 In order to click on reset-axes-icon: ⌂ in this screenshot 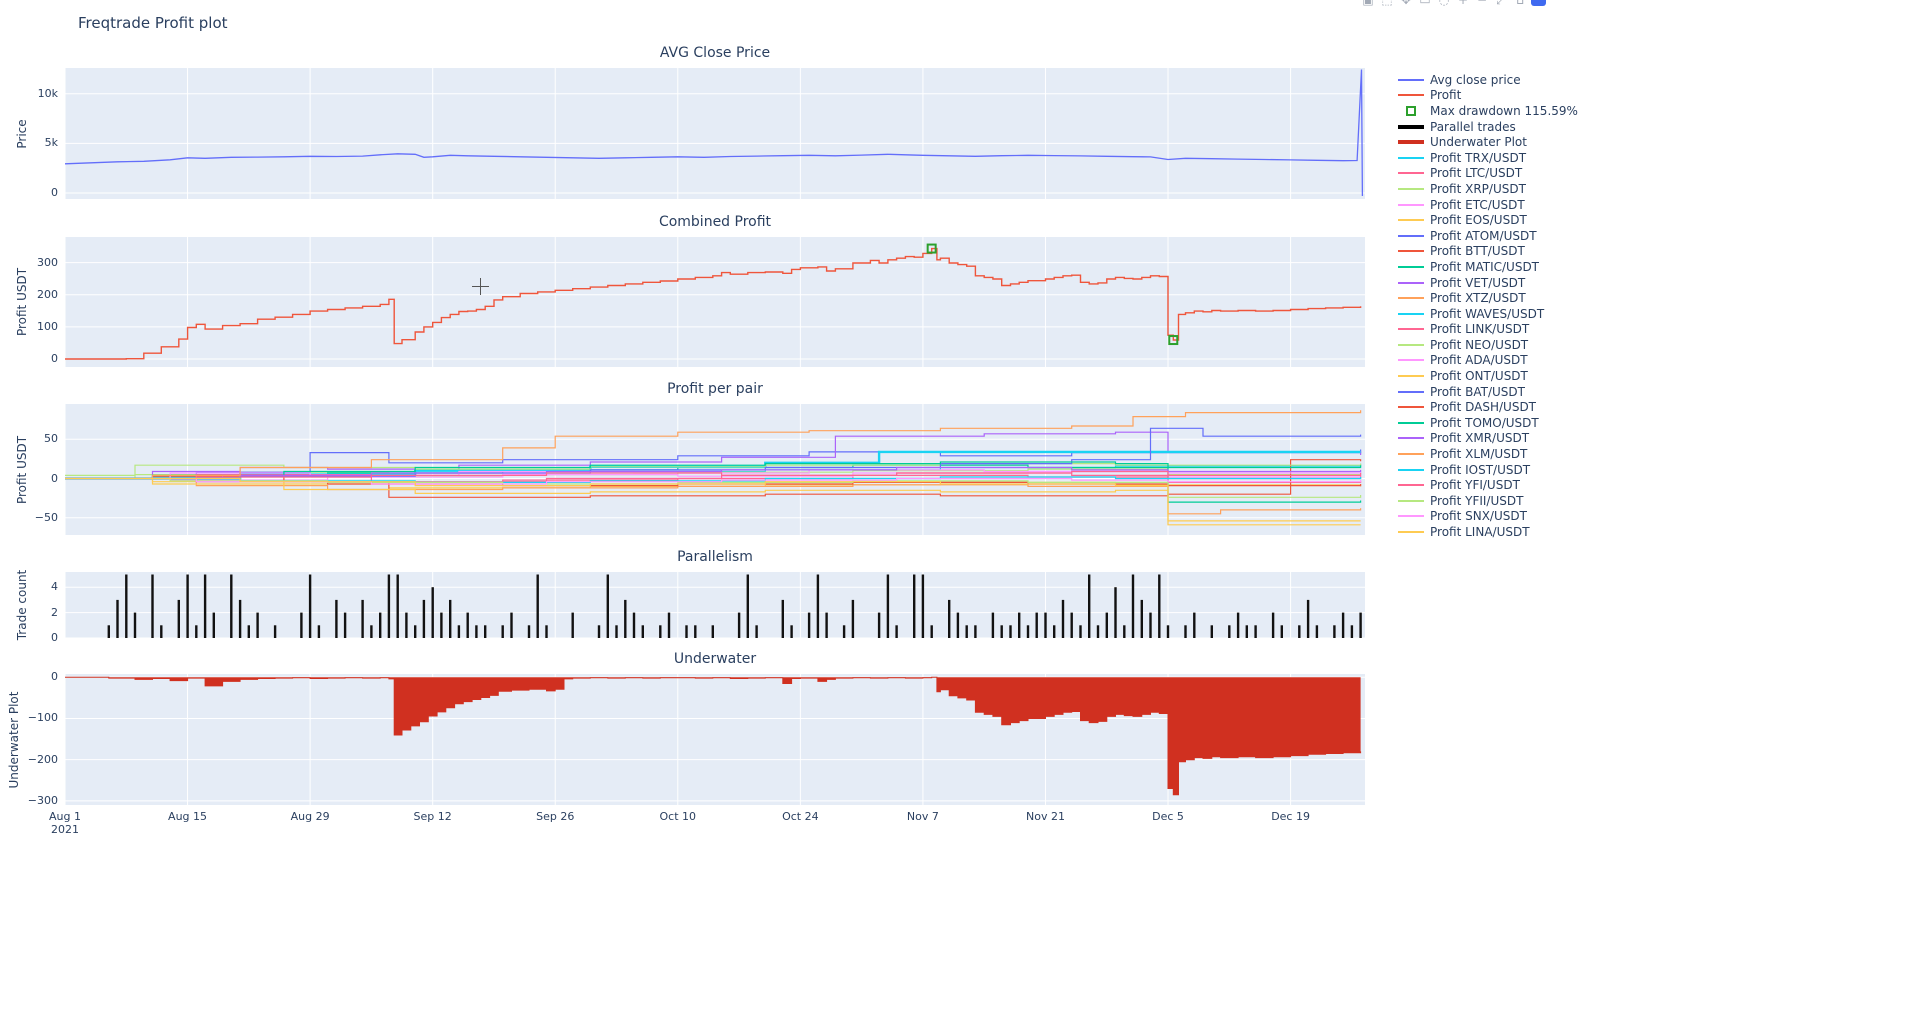, I will do `click(1520, 3)`.